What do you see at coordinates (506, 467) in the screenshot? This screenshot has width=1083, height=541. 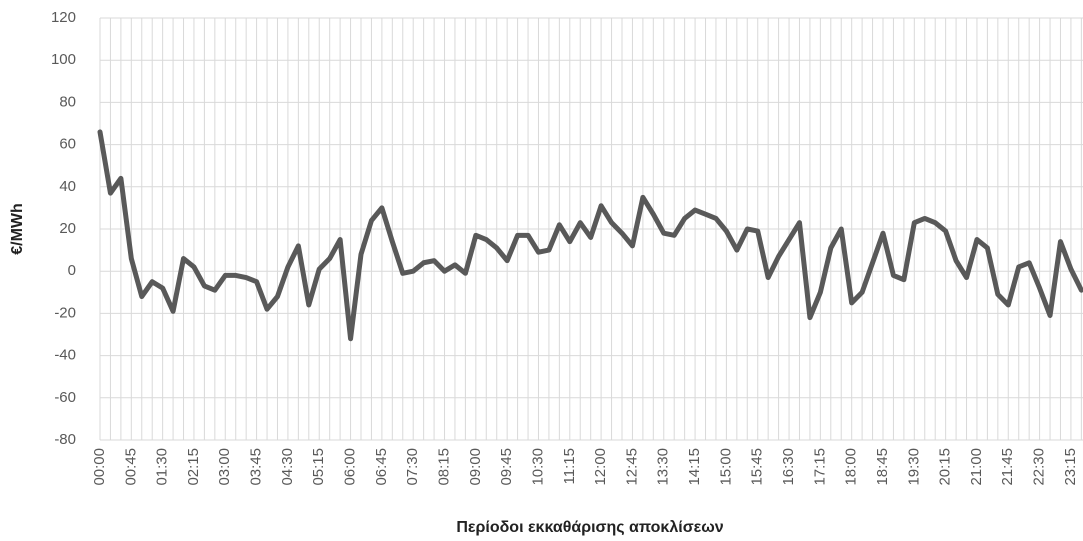 I see `x-tick-label: 09:45` at bounding box center [506, 467].